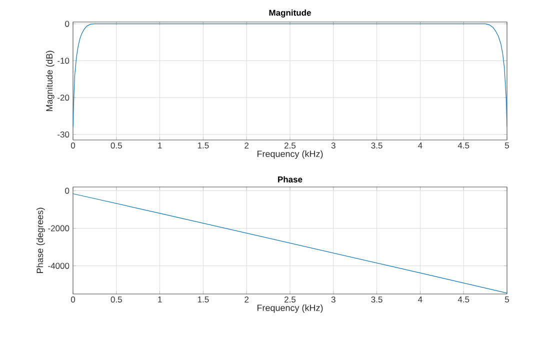  I want to click on chart-title: Magnitude, so click(290, 14).